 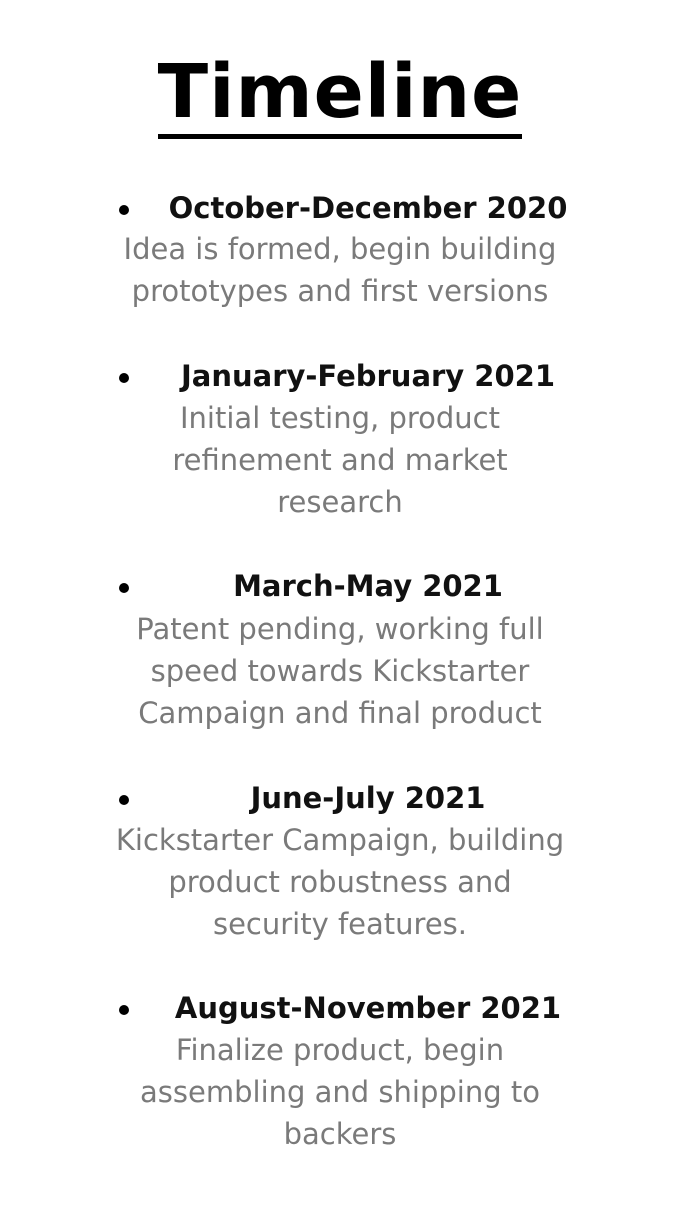 What do you see at coordinates (340, 629) in the screenshot?
I see `description-line: Patent pending, working full` at bounding box center [340, 629].